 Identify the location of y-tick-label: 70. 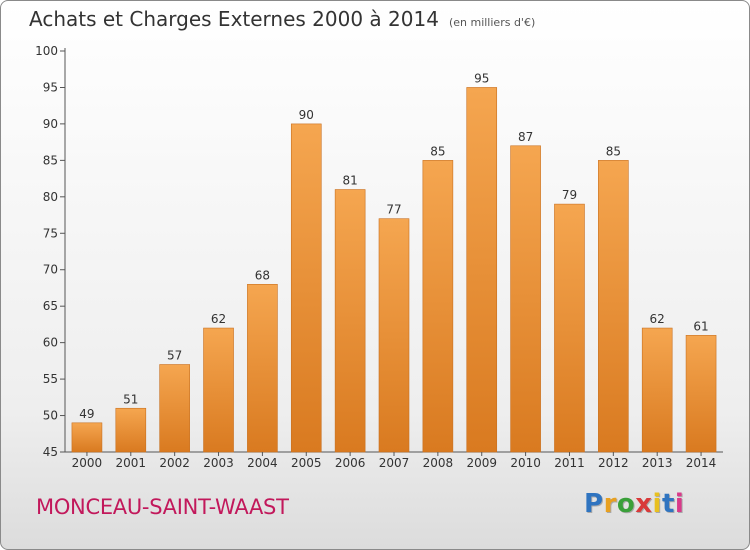
(50, 270).